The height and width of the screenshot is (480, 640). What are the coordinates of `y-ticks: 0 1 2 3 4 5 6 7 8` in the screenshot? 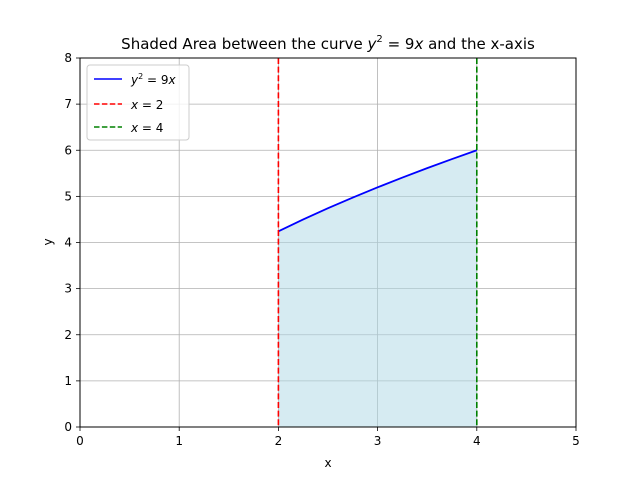 It's located at (72, 242).